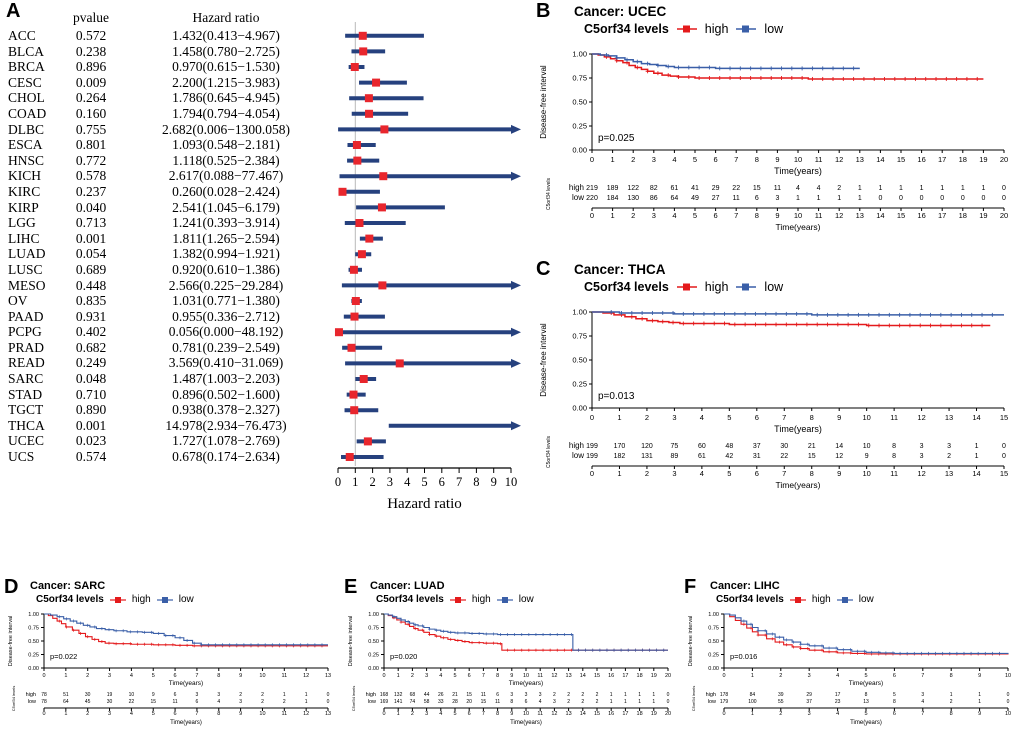  I want to click on forest-row: LUSC 0.689 0.920(0.610−1.386), so click(165, 270).